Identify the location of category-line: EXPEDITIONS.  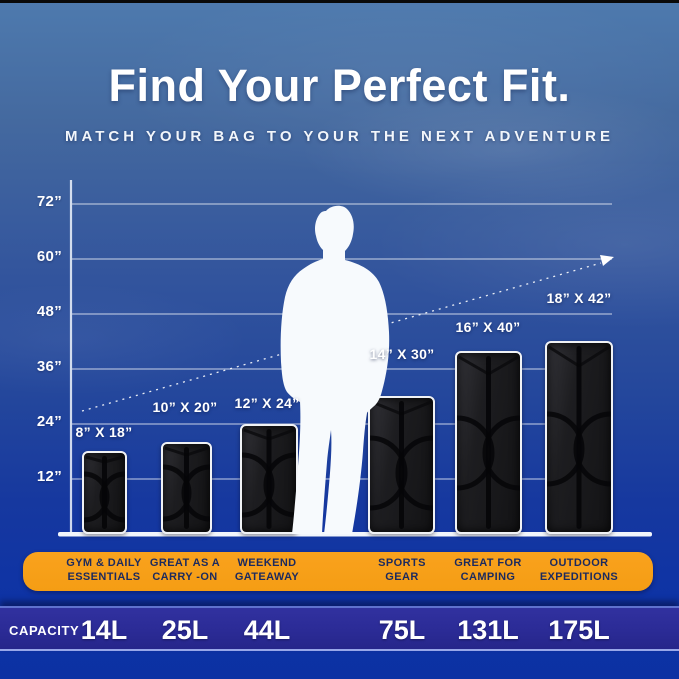
(579, 576).